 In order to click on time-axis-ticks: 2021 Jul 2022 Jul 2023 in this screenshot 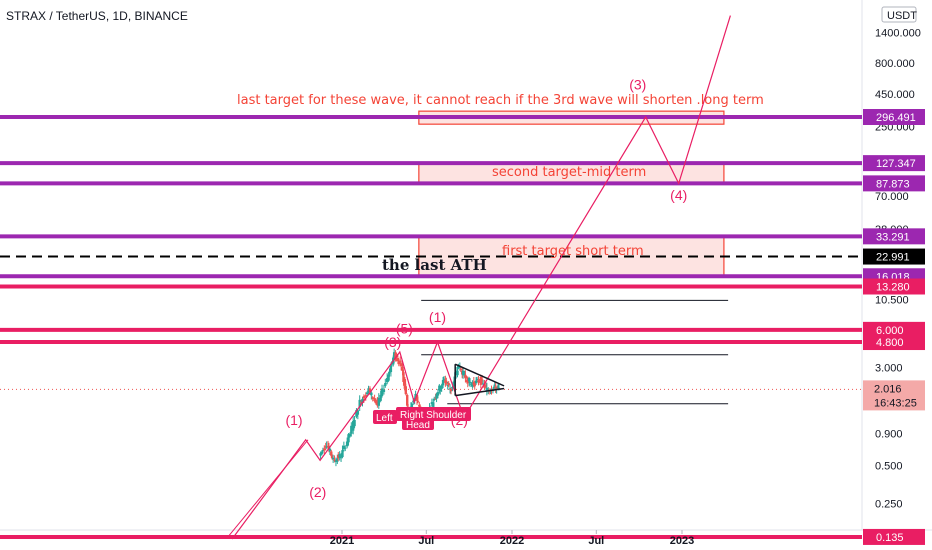, I will do `click(512, 538)`.